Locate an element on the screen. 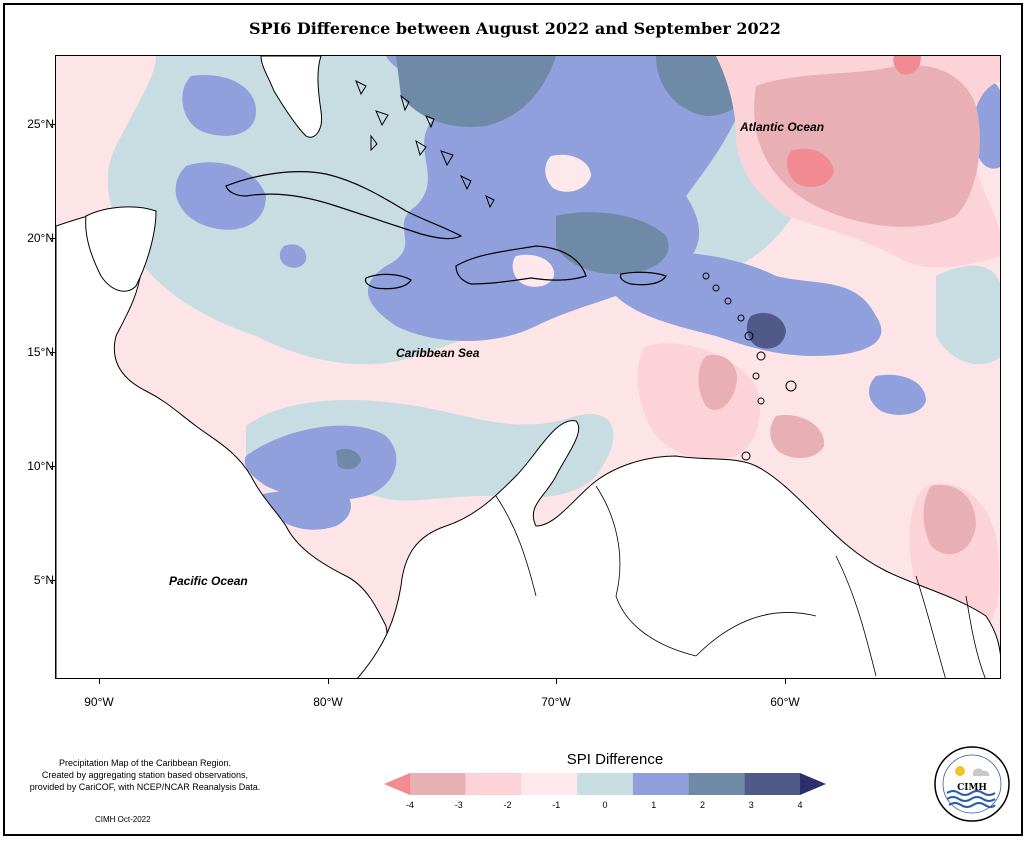 The height and width of the screenshot is (843, 1030). legend-arrow-right is located at coordinates (813, 784).